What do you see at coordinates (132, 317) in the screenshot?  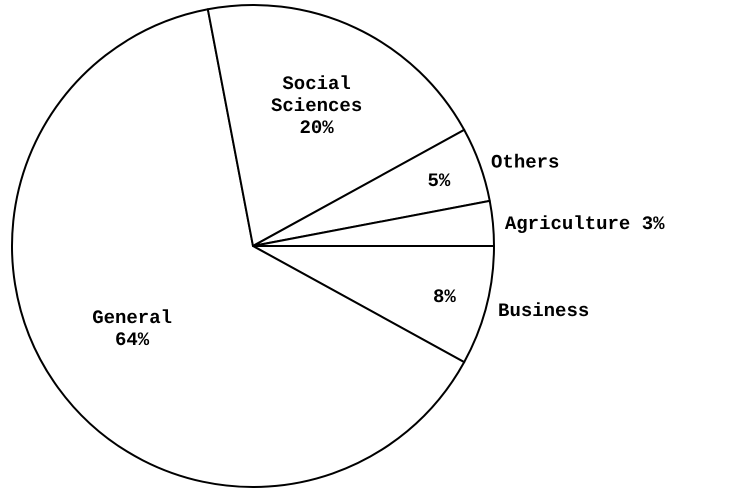 I see `slice-label: General` at bounding box center [132, 317].